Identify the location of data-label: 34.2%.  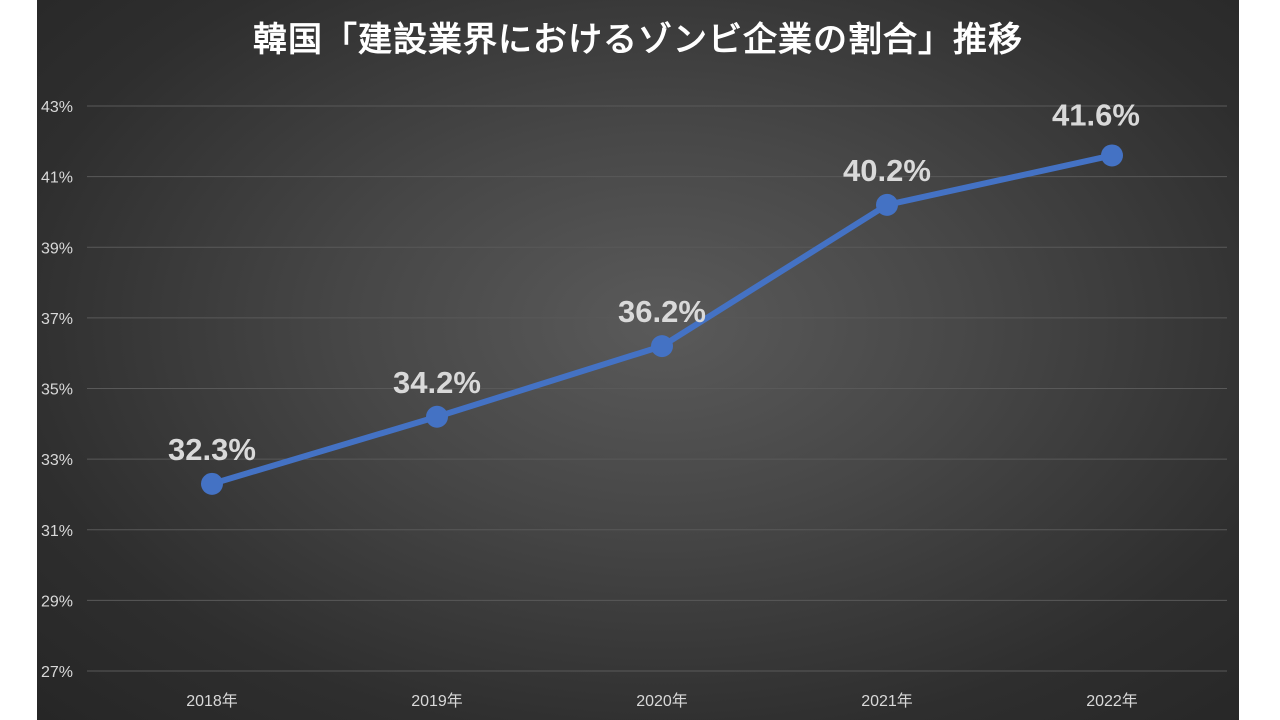
(437, 382).